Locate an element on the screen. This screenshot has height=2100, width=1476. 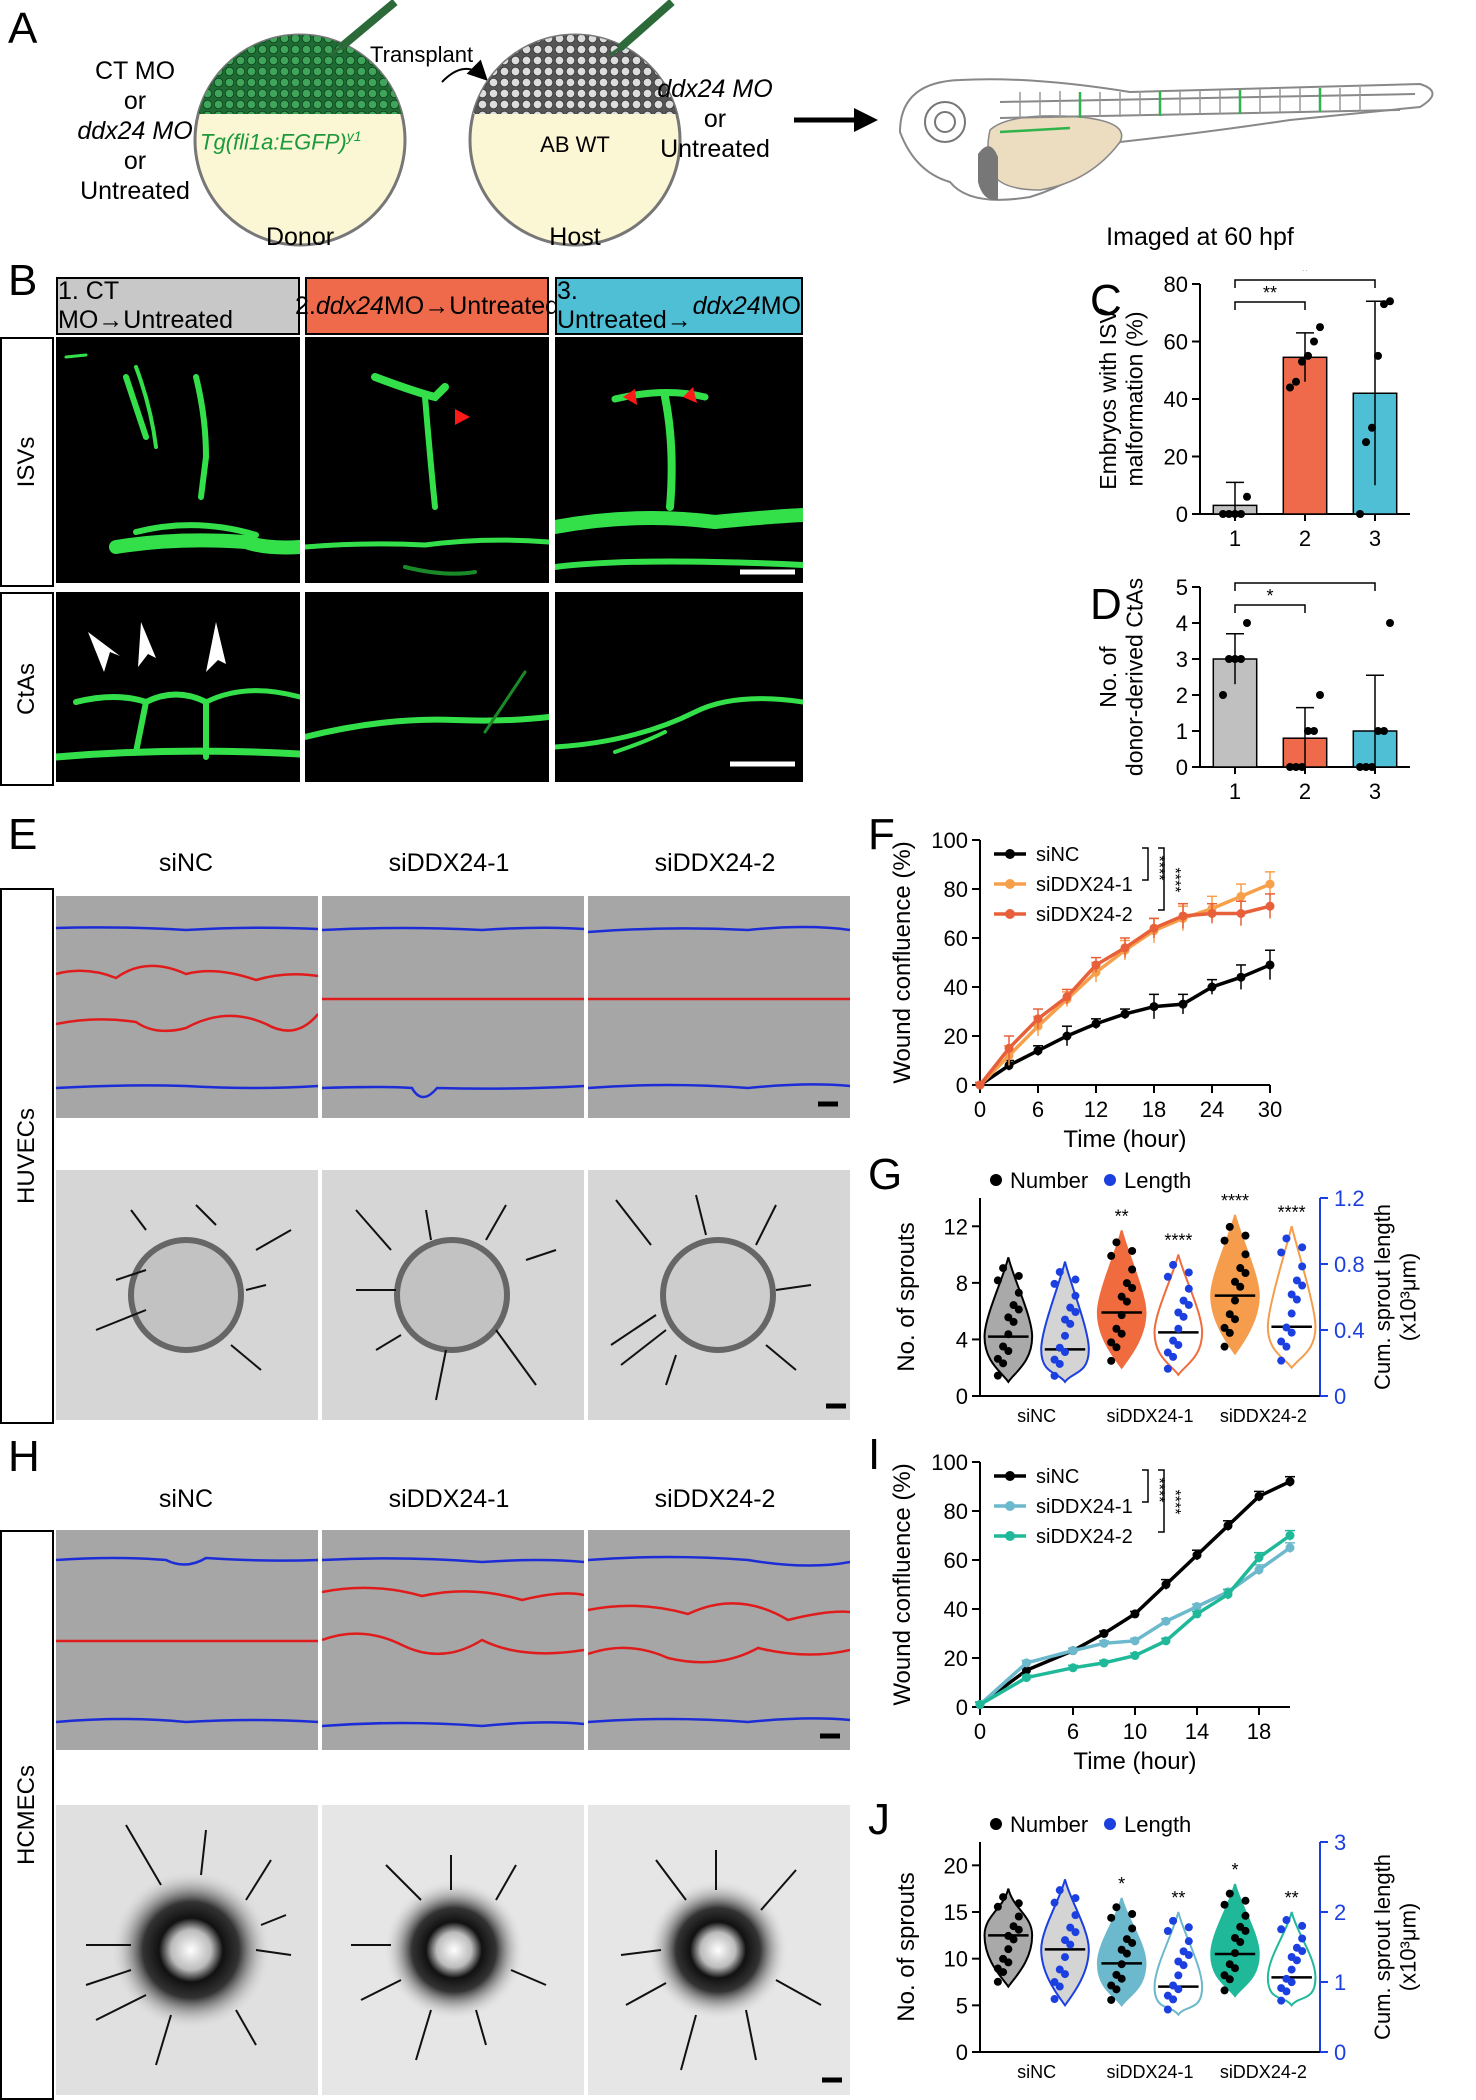
x-tick-label: 12 is located at coordinates (1096, 1109).